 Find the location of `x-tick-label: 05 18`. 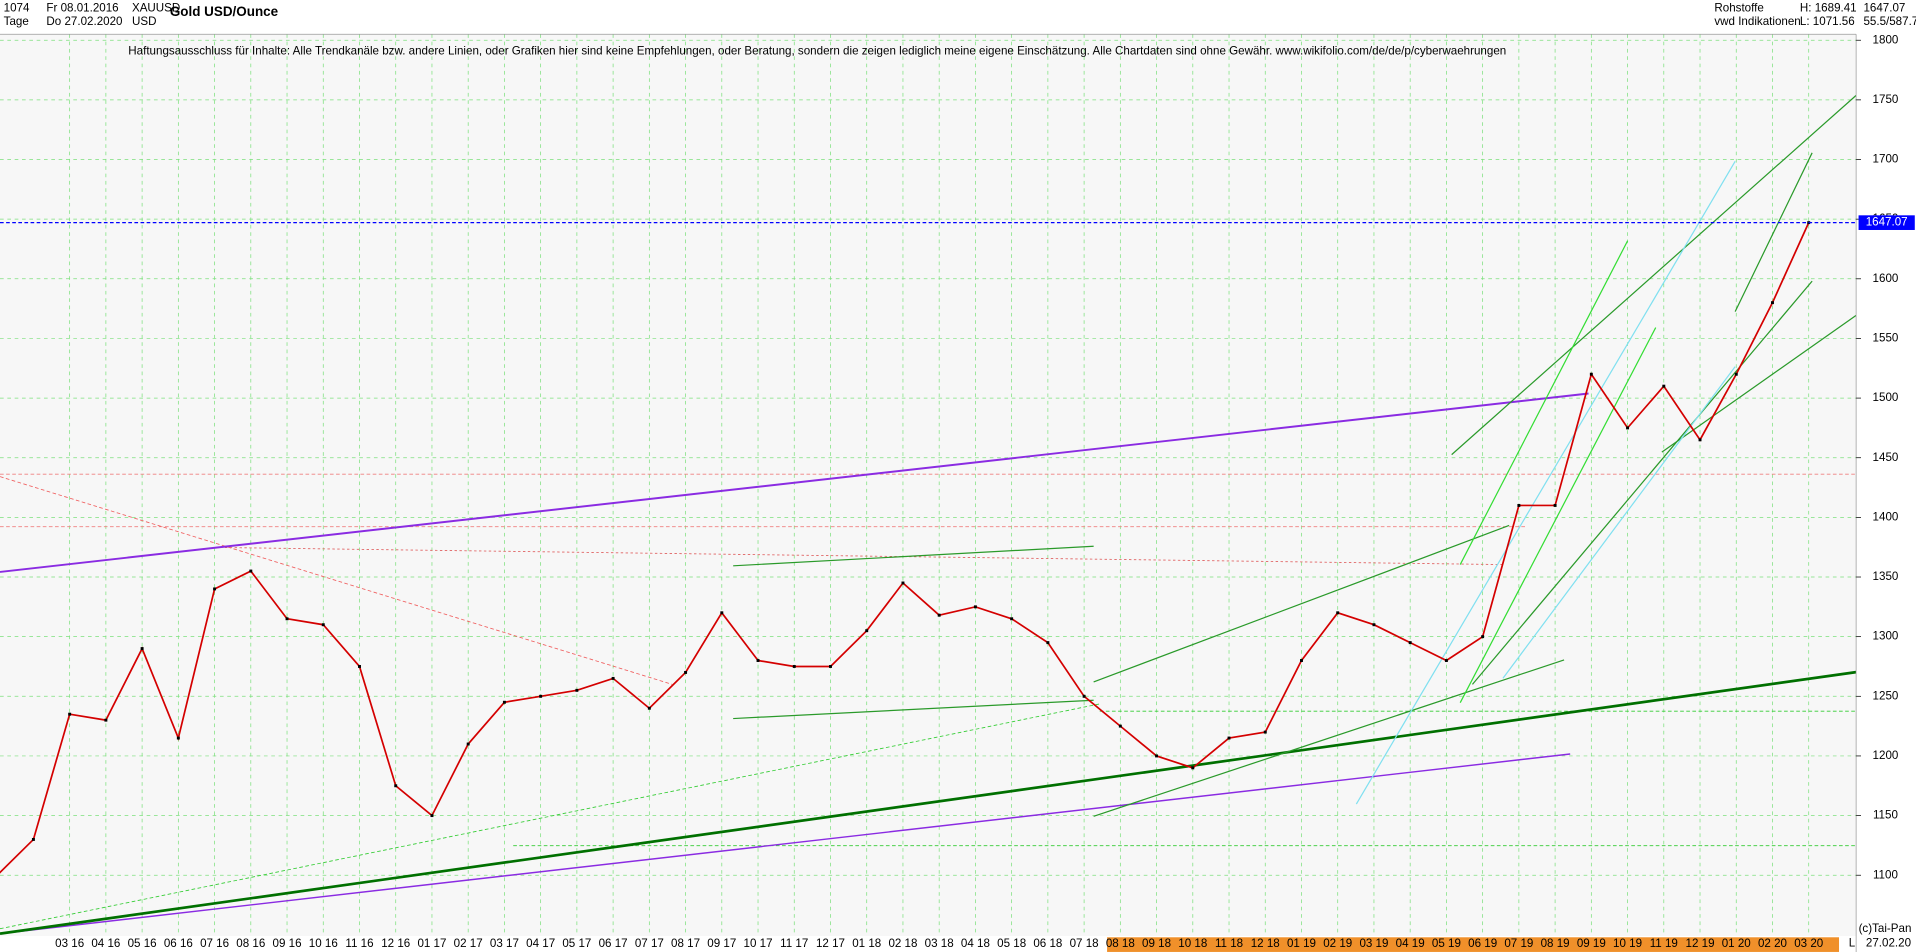

x-tick-label: 05 18 is located at coordinates (1011, 943).